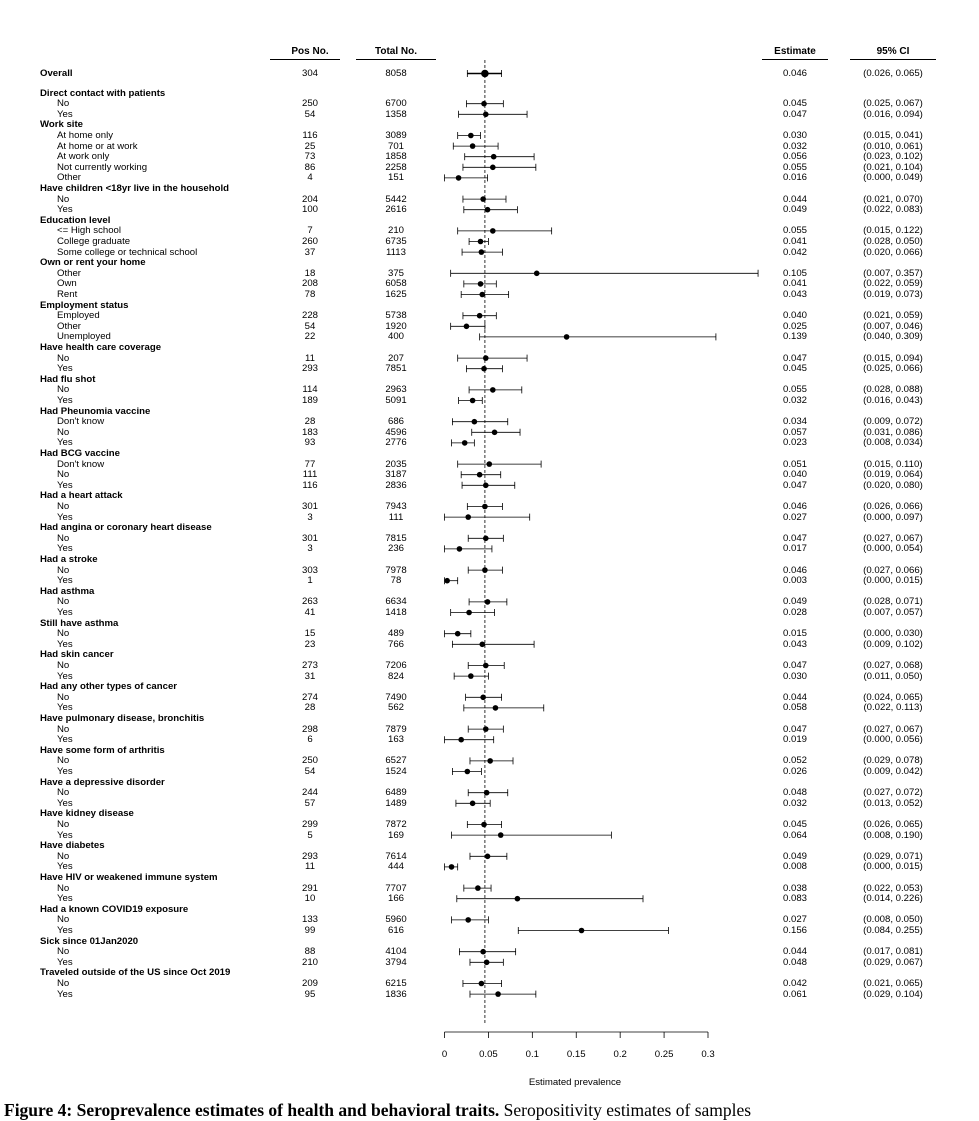 The width and height of the screenshot is (979, 1121). I want to click on group-label: Had asthma, so click(67, 591).